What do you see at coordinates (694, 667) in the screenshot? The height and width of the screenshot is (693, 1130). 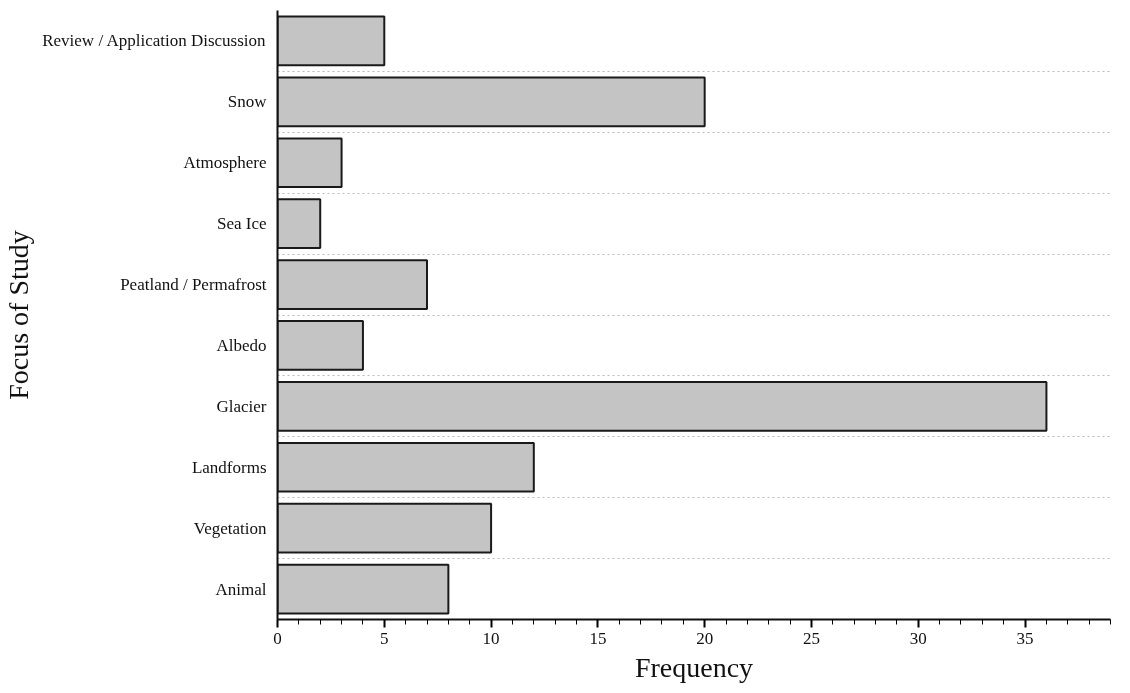 I see `x-axis-title: Frequency` at bounding box center [694, 667].